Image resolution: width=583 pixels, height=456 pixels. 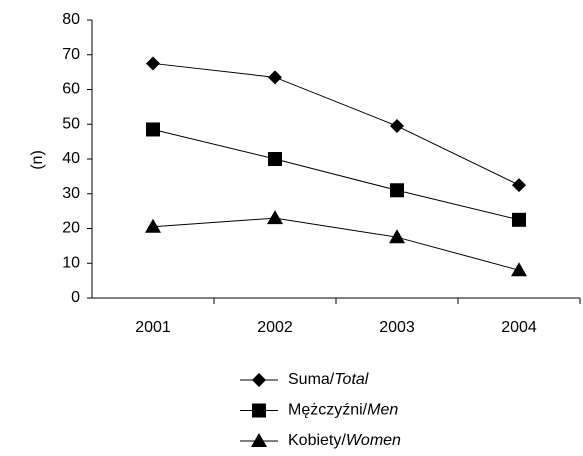 What do you see at coordinates (75, 297) in the screenshot?
I see `y-tick-label: 0` at bounding box center [75, 297].